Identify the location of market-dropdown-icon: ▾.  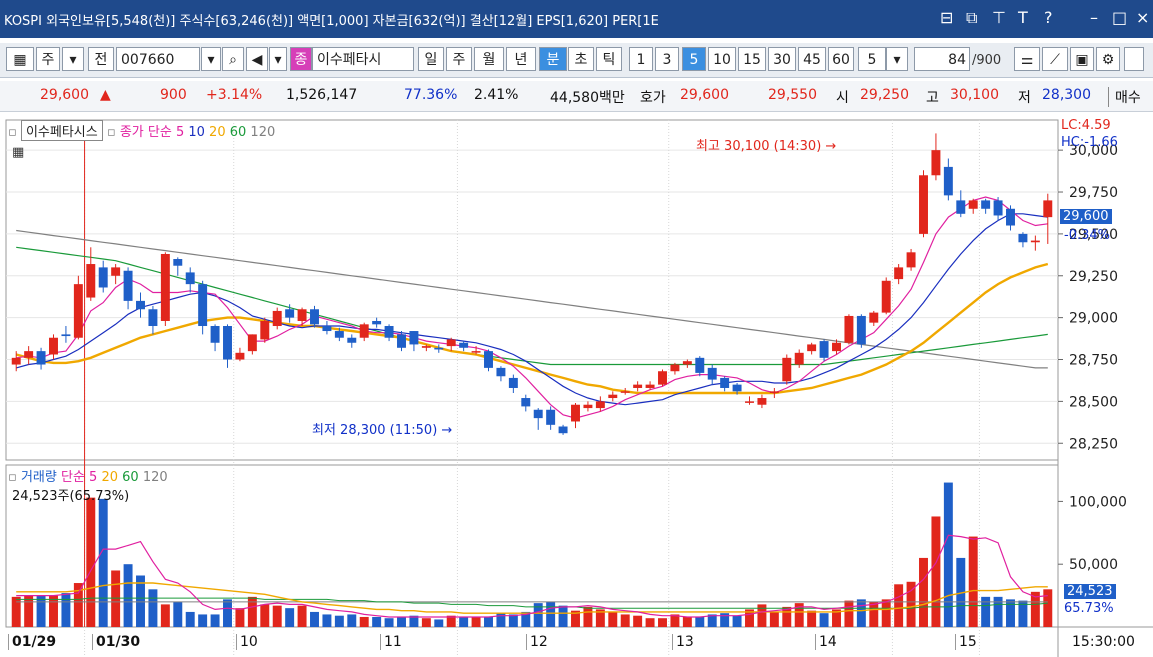
(73, 59).